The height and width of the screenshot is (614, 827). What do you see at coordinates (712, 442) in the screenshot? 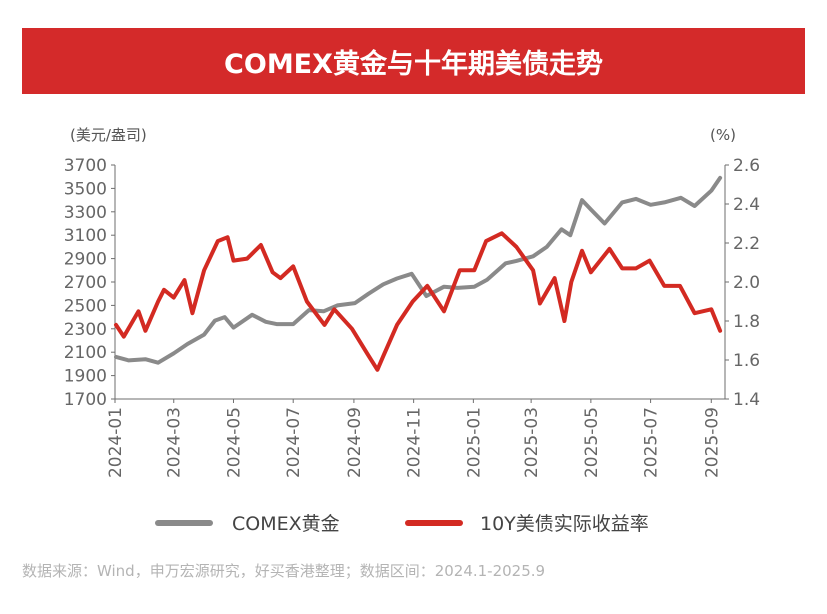
I see `x-tick-label: 2025-09` at bounding box center [712, 442].